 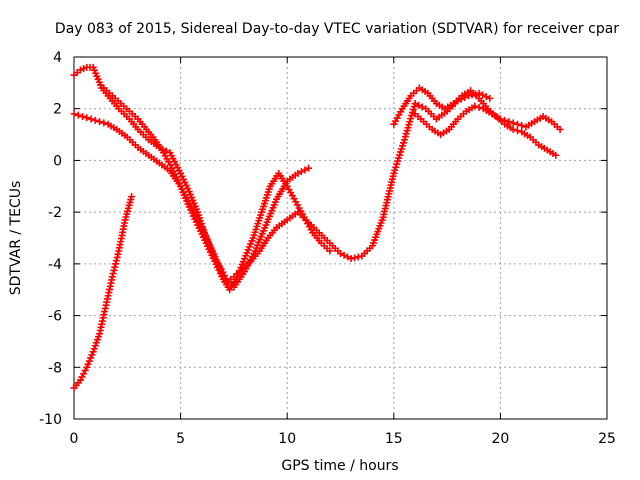 I want to click on series-sat-c, so click(x=103, y=292).